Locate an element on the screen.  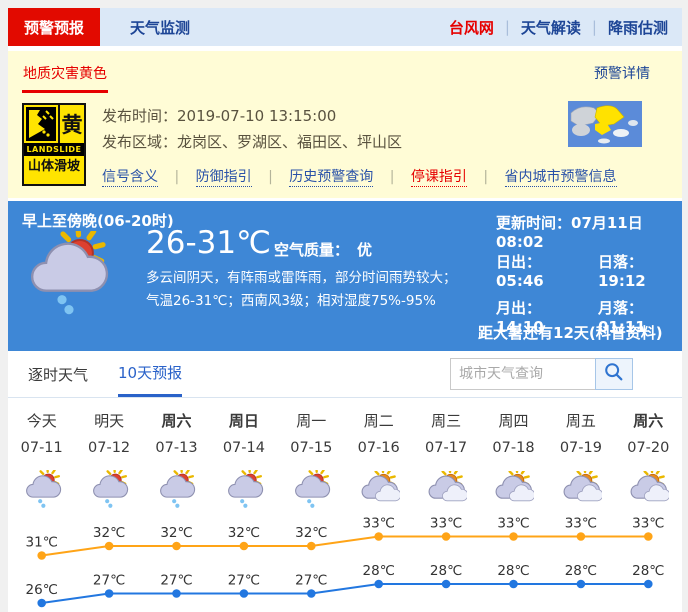
sun-moon-times: 日出：05:46 日落：19:12 月出：14:10 月落：01:11 is located at coordinates (589, 293).